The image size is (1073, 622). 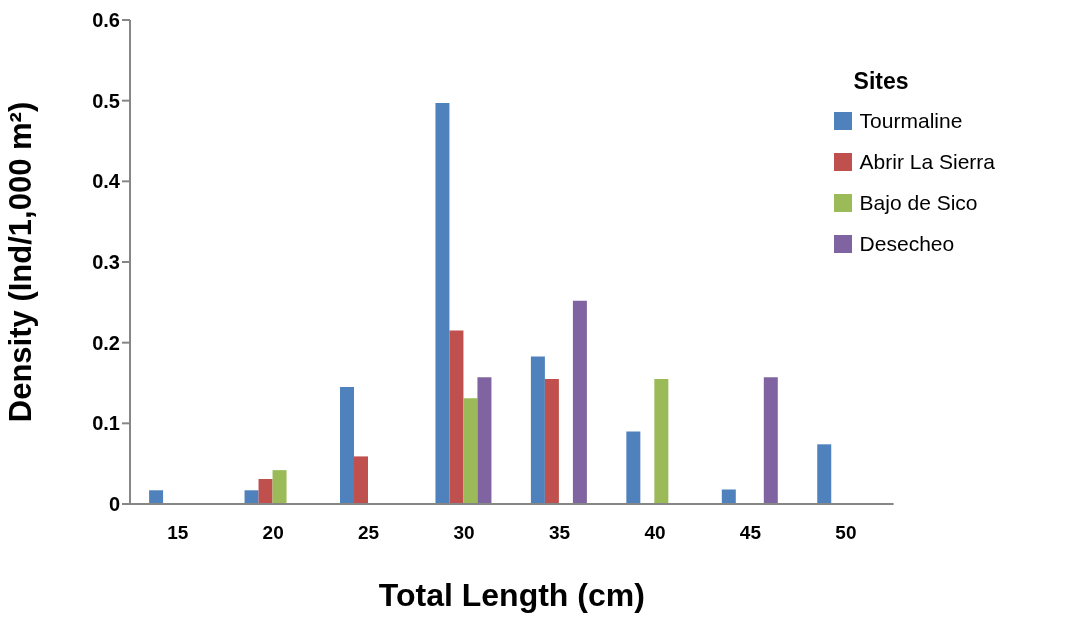 What do you see at coordinates (106, 342) in the screenshot?
I see `y-tick-label: 0.2` at bounding box center [106, 342].